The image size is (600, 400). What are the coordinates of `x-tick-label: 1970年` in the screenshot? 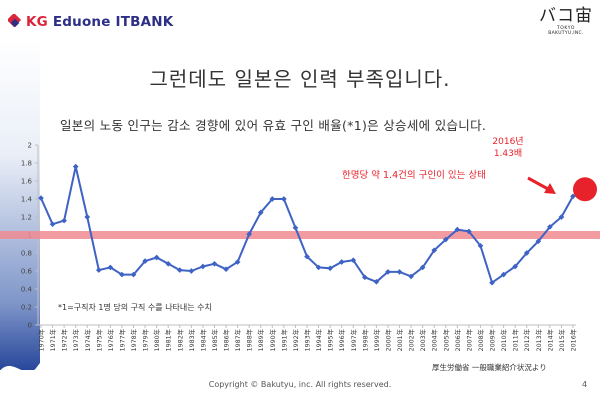 It's located at (41, 340).